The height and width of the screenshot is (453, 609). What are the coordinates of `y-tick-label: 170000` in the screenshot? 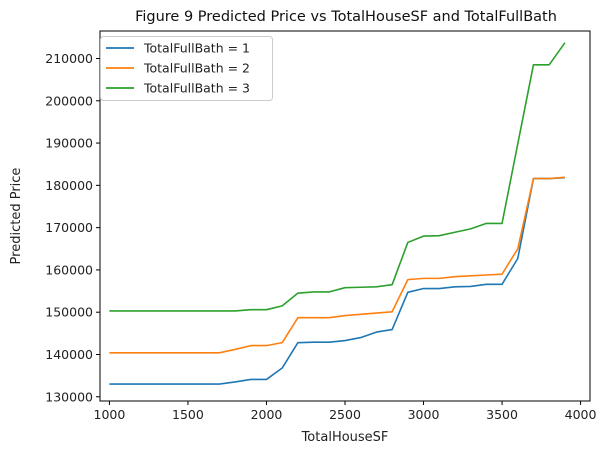 It's located at (69, 227).